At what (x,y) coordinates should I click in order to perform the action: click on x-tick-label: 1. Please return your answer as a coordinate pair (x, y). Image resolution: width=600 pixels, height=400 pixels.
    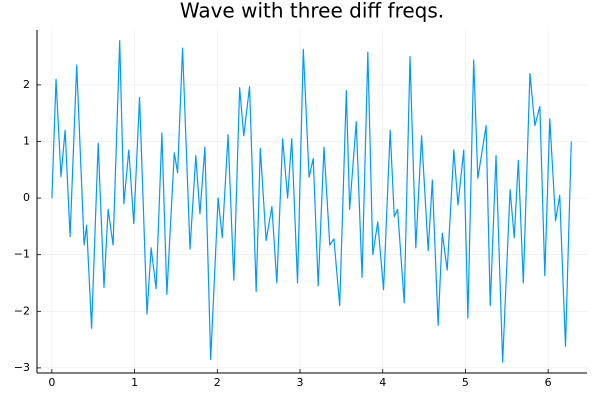
    Looking at the image, I should click on (134, 382).